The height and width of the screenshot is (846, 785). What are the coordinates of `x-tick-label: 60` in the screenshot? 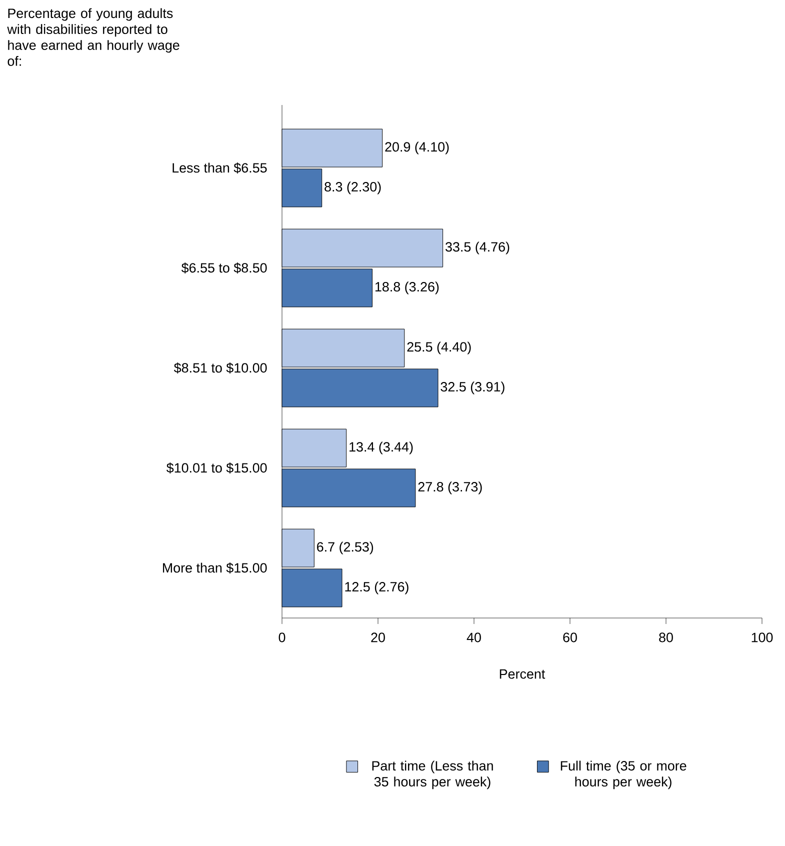 It's located at (570, 637).